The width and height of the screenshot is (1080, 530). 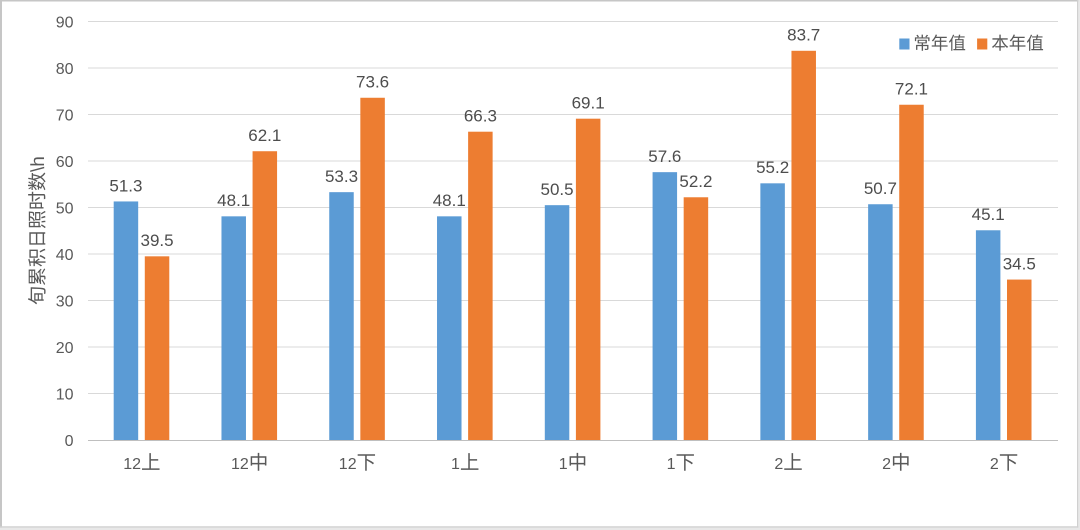 I want to click on svg-text: 80, so click(x=65, y=69).